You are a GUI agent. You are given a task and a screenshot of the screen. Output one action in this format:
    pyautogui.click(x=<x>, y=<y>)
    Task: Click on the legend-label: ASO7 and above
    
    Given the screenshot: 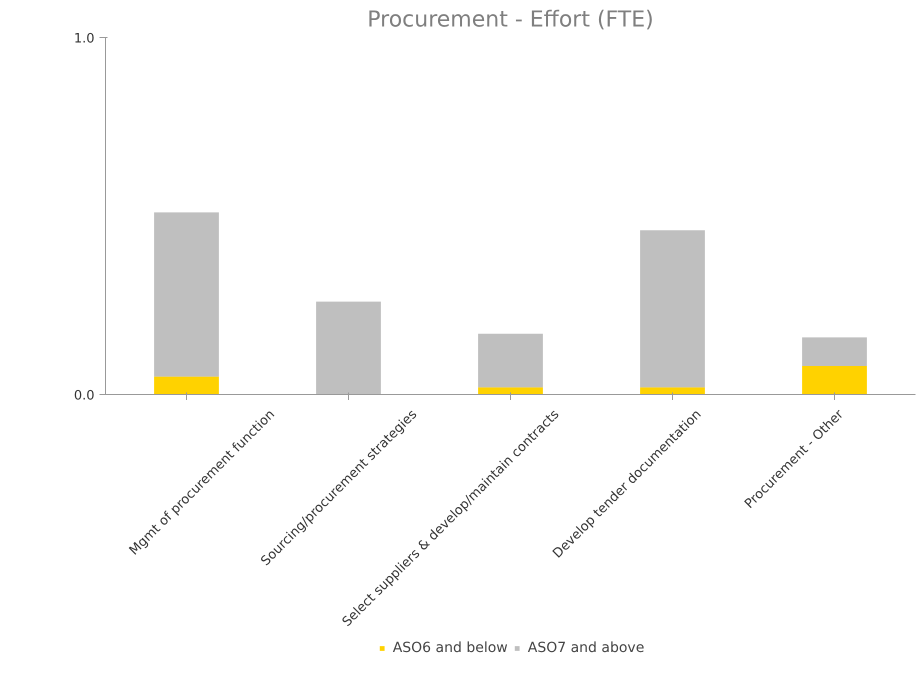 What is the action you would take?
    pyautogui.click(x=586, y=648)
    